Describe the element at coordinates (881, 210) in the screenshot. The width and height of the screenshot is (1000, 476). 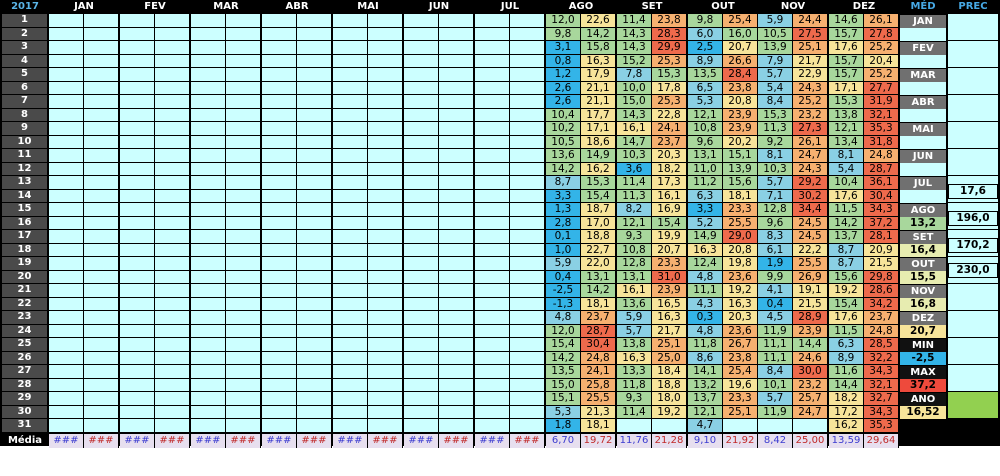
I see `temp-cell-dez-max: 34,3` at that location.